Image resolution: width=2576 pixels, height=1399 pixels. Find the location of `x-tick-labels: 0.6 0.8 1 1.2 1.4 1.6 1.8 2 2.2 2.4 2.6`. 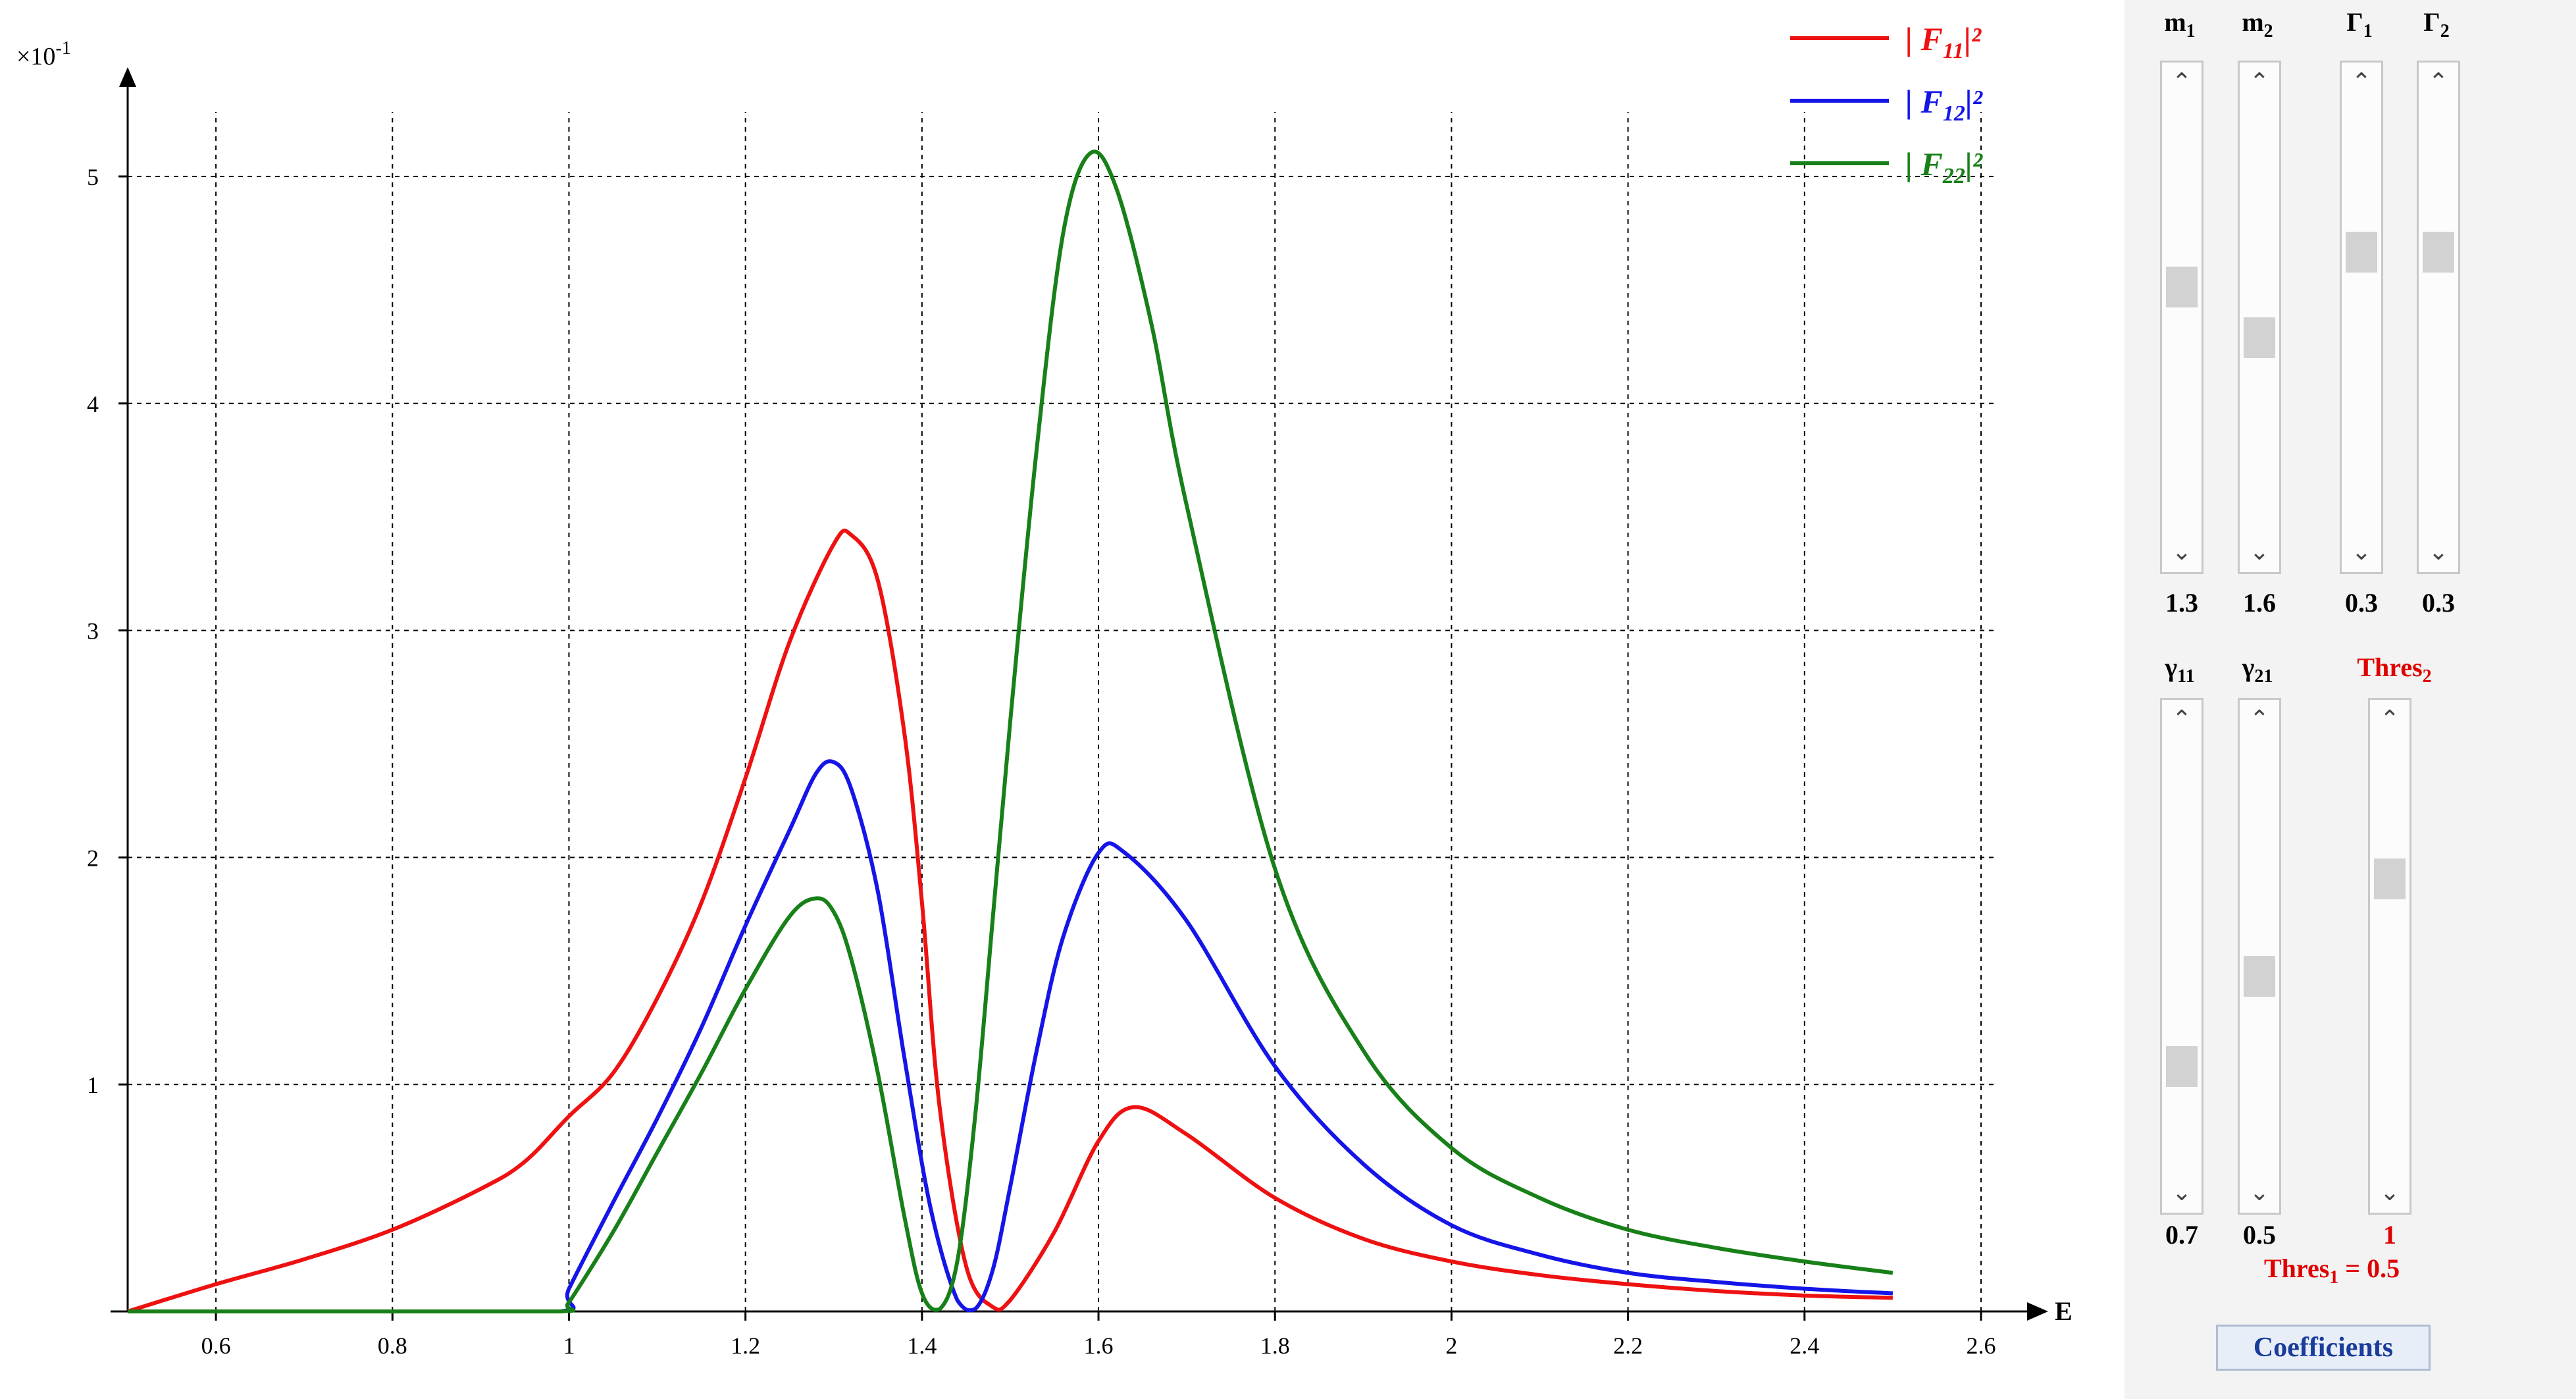

x-tick-labels: 0.6 0.8 1 1.2 1.4 1.6 1.8 2 2.2 2.4 2.6 is located at coordinates (1098, 1335).